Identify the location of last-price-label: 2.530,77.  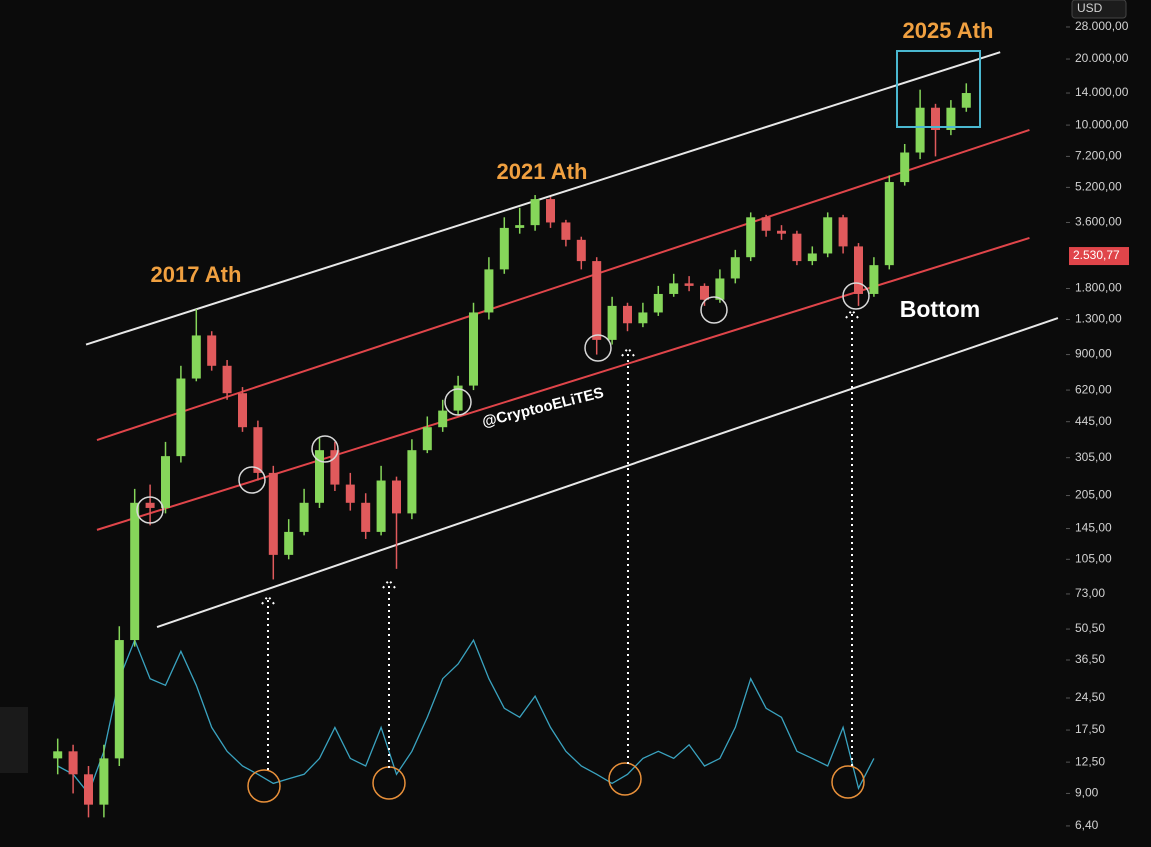
(1096, 255).